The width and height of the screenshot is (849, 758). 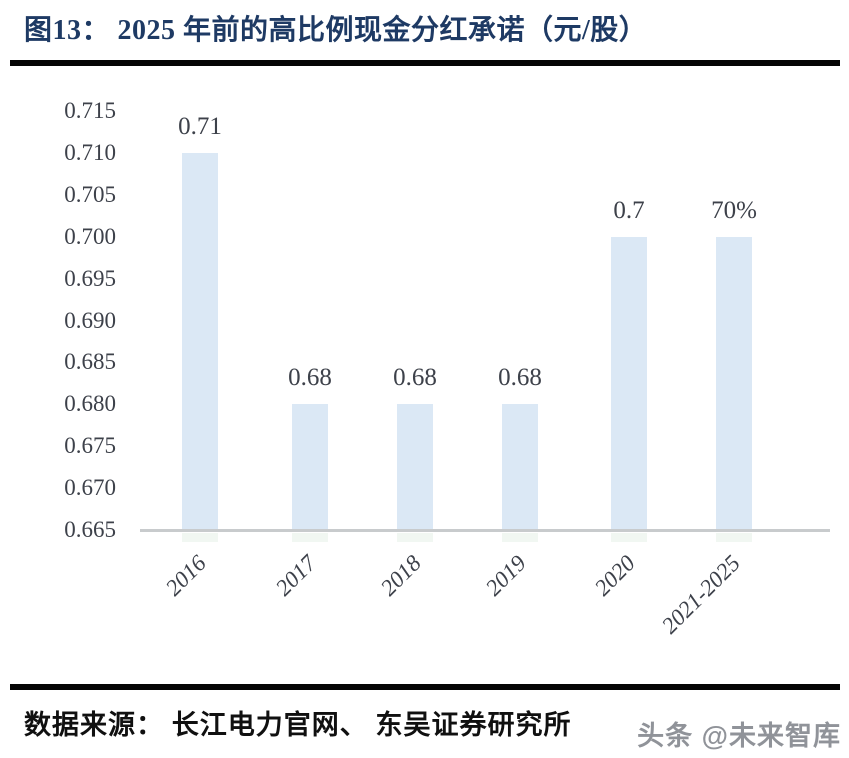 What do you see at coordinates (90, 110) in the screenshot?
I see `y-axis-tick-label: 0.715` at bounding box center [90, 110].